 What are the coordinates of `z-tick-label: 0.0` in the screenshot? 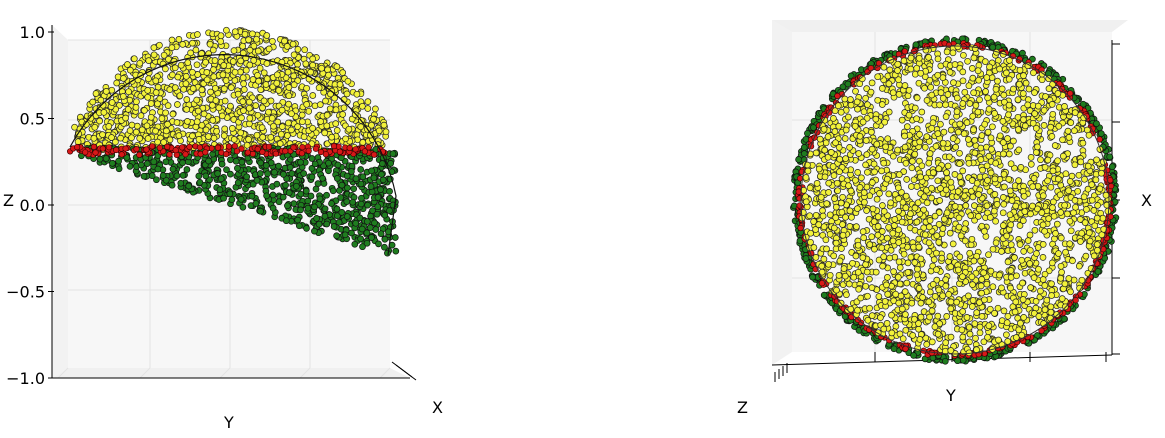 It's located at (32, 205).